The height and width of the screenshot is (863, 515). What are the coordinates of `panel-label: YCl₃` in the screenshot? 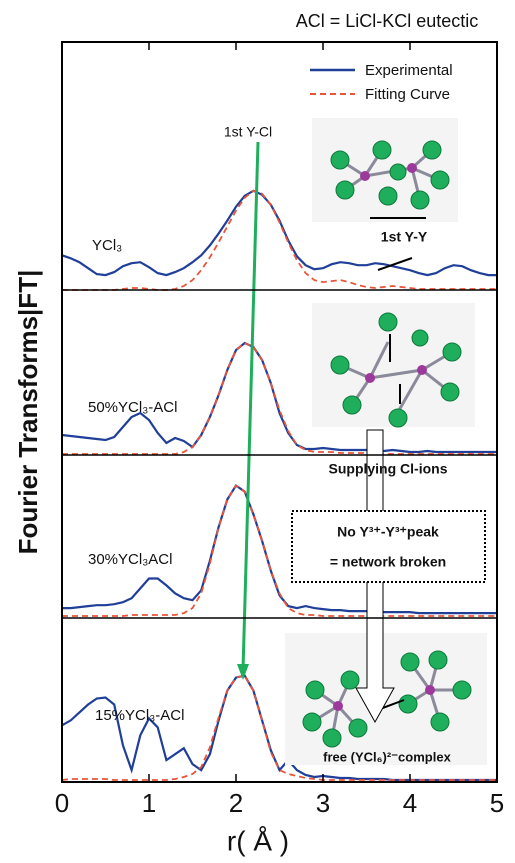 It's located at (107, 245).